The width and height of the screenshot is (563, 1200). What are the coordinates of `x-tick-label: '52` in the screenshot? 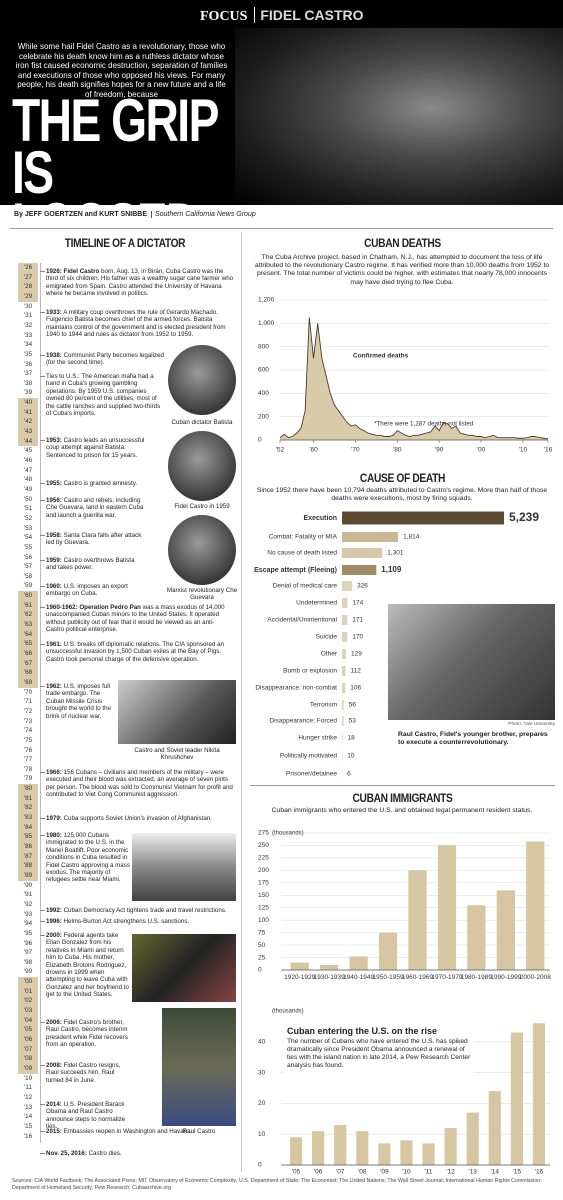 It's located at (280, 450).